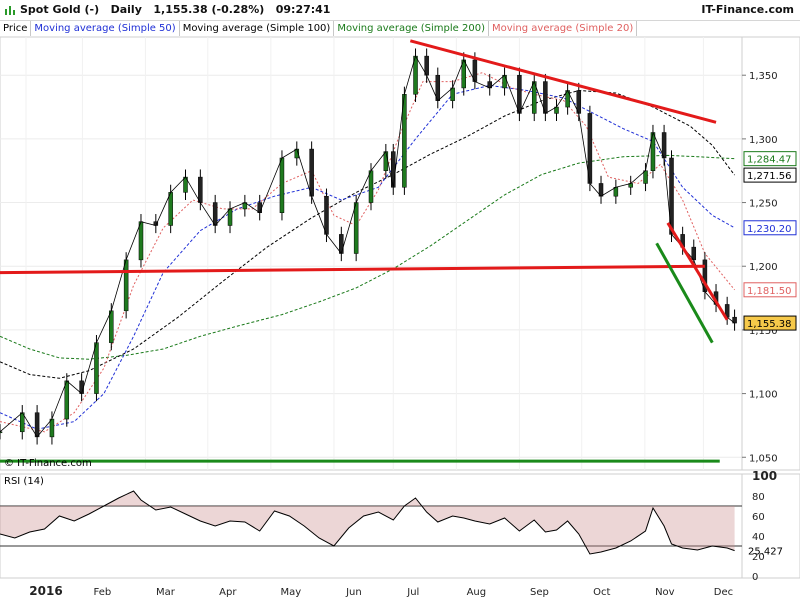  What do you see at coordinates (539, 592) in the screenshot?
I see `x-month-label: Sep` at bounding box center [539, 592].